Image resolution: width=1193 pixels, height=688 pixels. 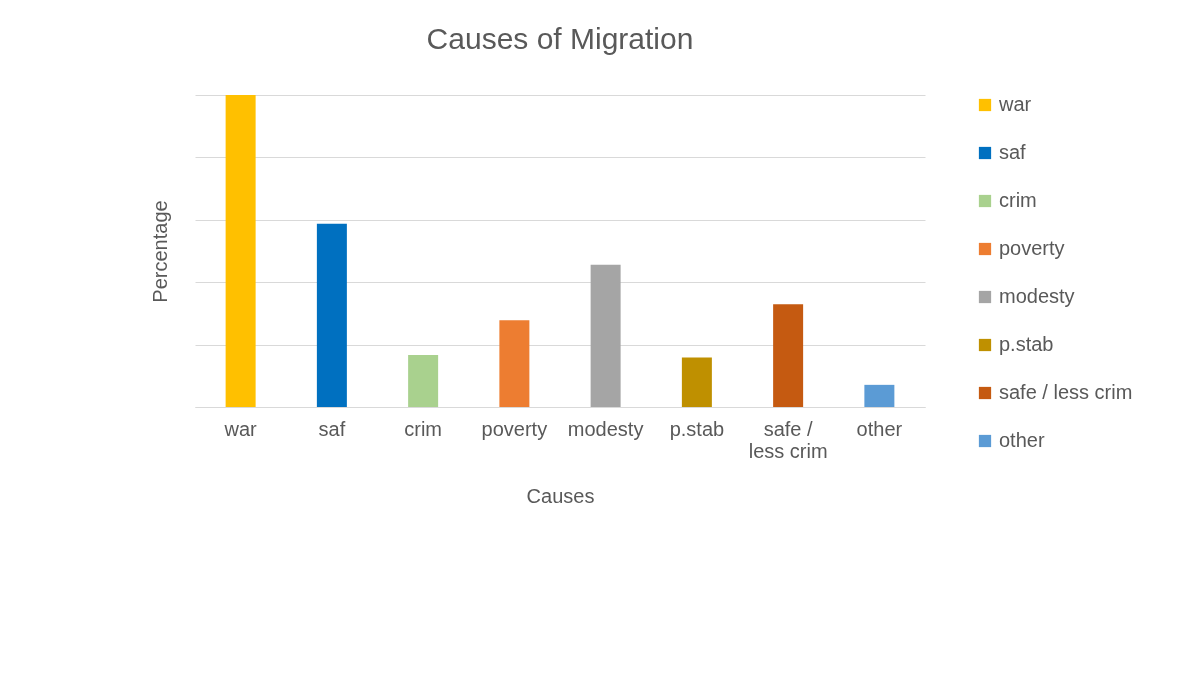 What do you see at coordinates (240, 428) in the screenshot?
I see `x-tick-label: war` at bounding box center [240, 428].